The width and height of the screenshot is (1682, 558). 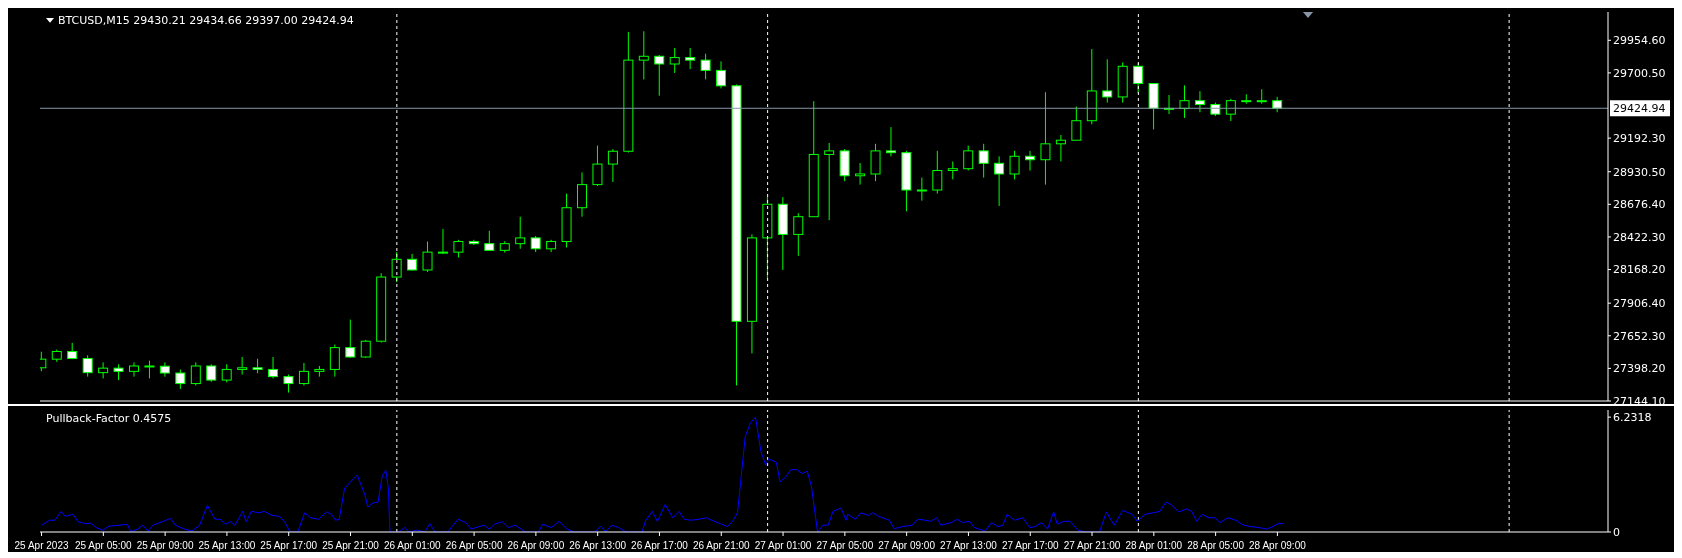 I want to click on x-tick-label: 26 Apr 21:00, so click(x=721, y=545).